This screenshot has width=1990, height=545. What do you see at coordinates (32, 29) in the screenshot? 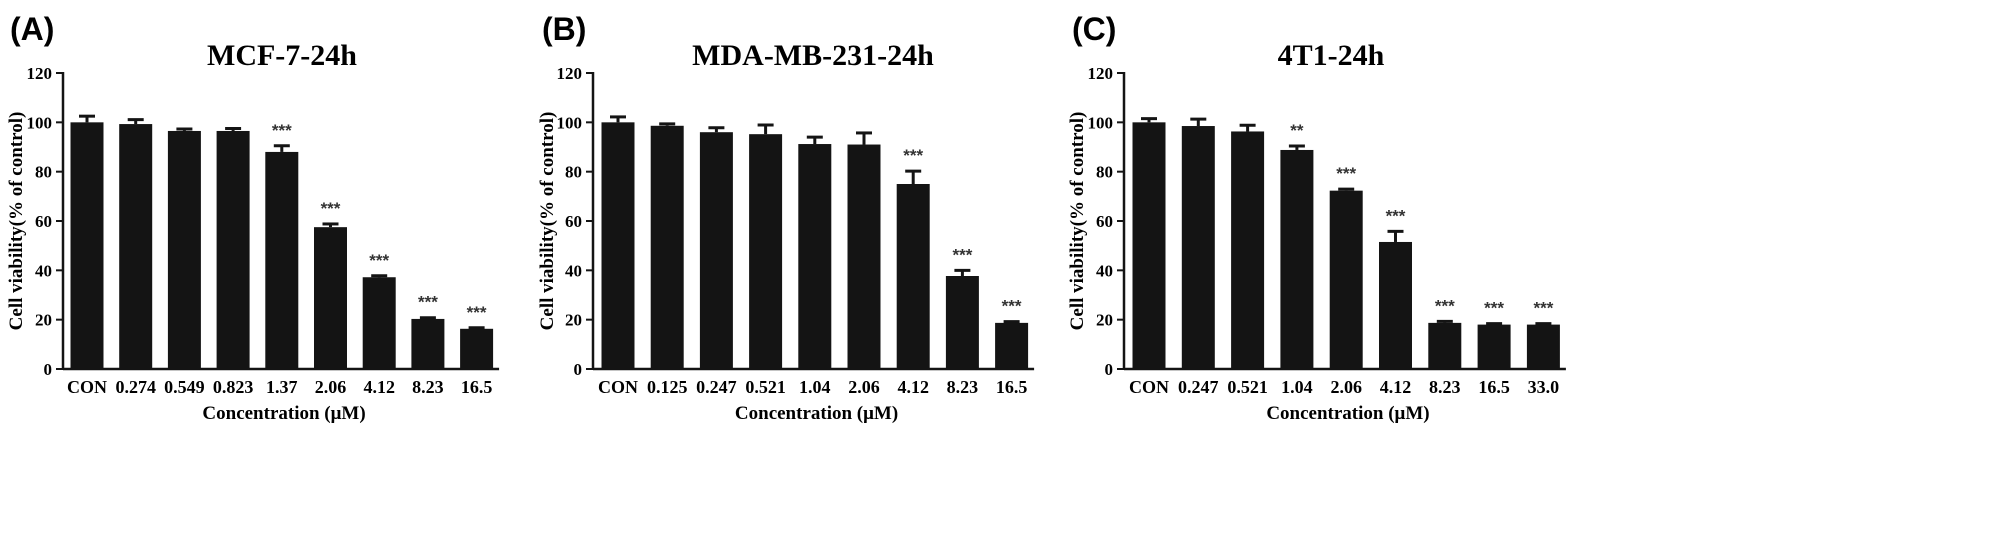
I see `panel-letter: (A)` at bounding box center [32, 29].